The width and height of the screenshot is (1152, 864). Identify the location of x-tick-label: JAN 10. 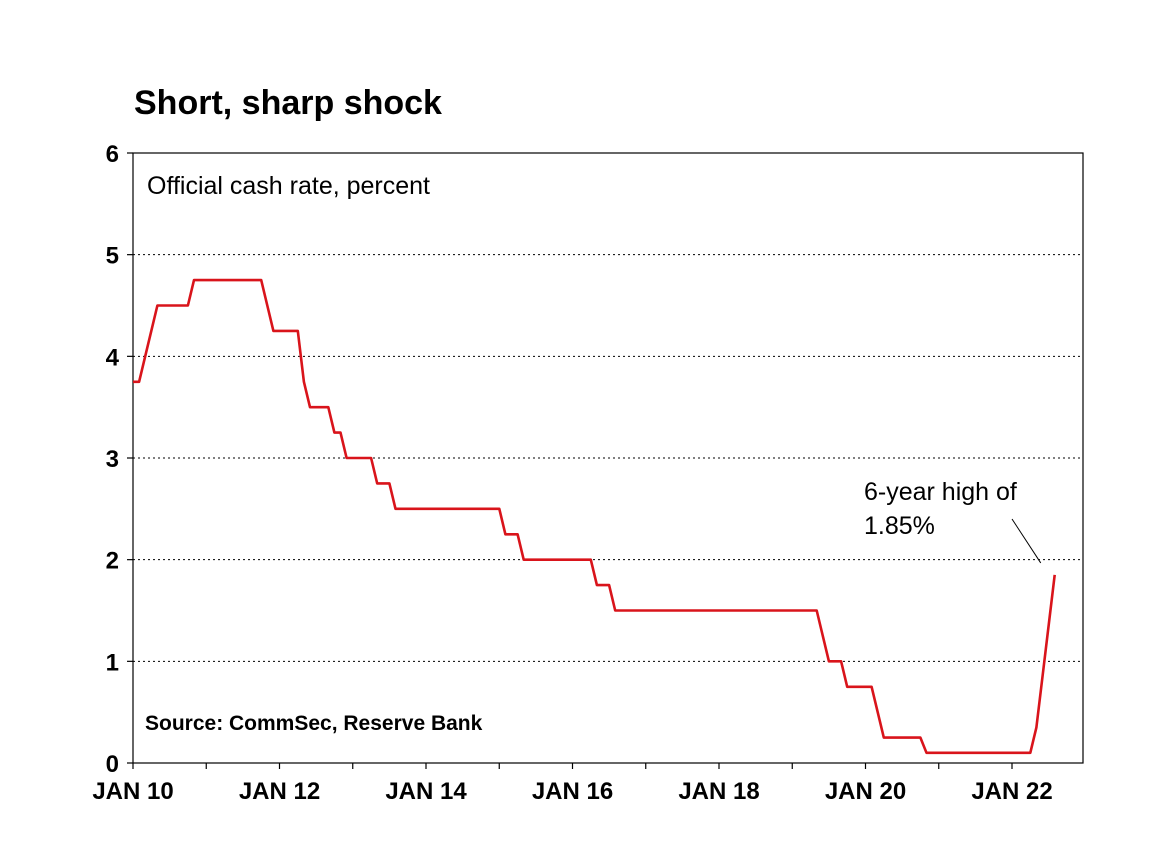
(132, 791).